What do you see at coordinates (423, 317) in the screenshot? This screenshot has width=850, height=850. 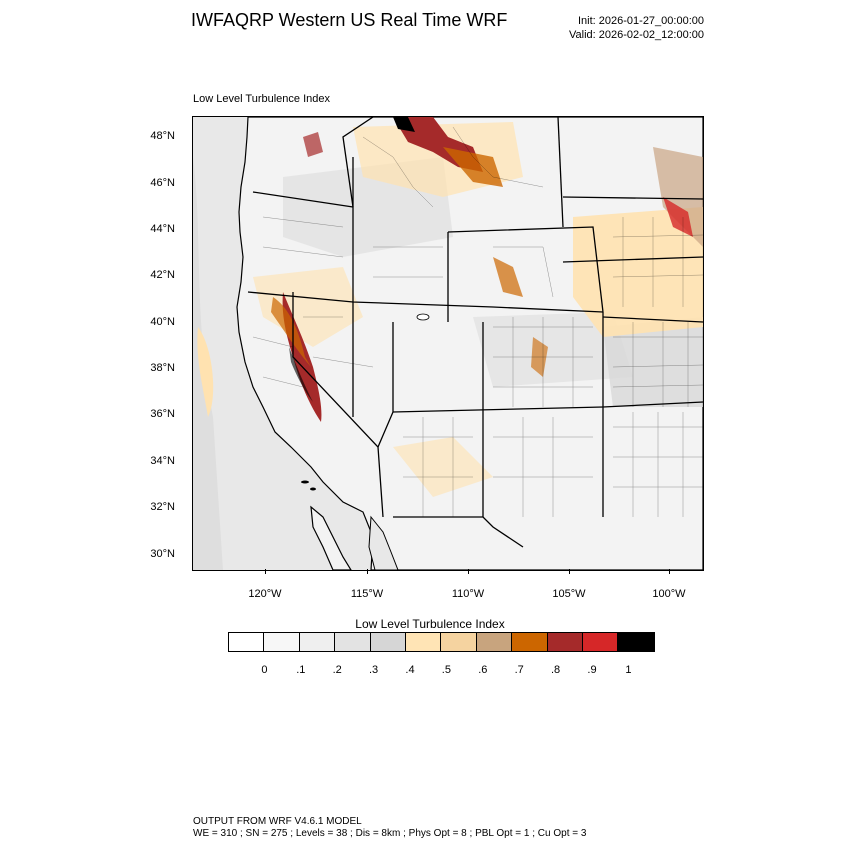 I see `great-salt-lake` at bounding box center [423, 317].